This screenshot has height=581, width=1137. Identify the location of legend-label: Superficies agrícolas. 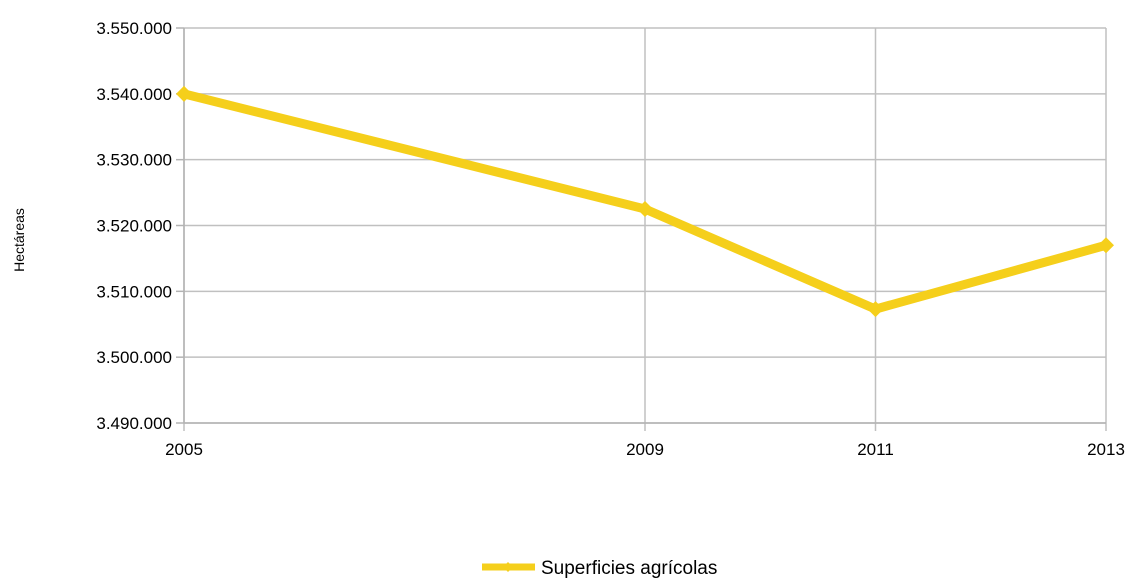
(629, 568).